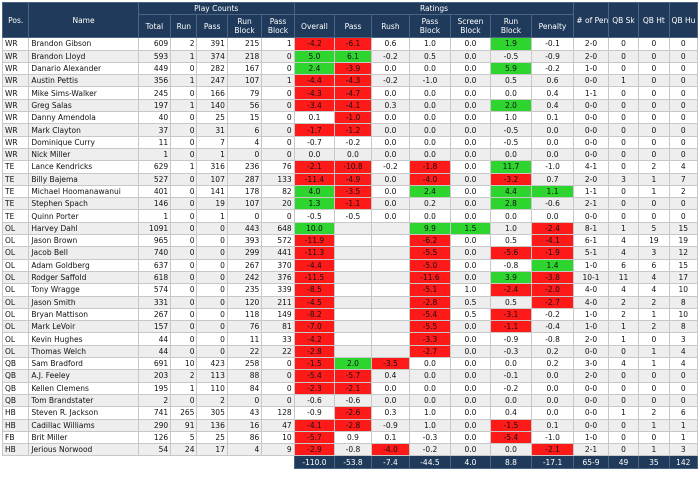 The width and height of the screenshot is (700, 488). What do you see at coordinates (83, 130) in the screenshot?
I see `cell-name: Mark Clayton` at bounding box center [83, 130].